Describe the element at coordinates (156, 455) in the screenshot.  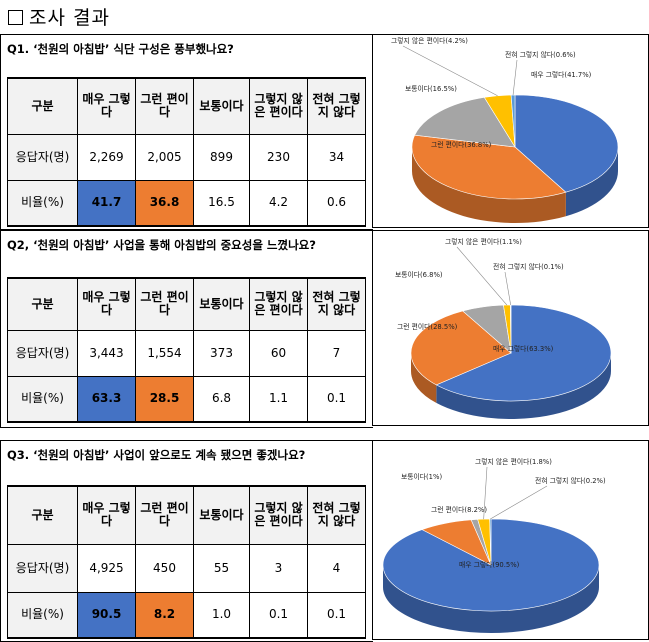
I see `question-text: Q3. ‘천원의 아침밥’ 사업이 앞으로도 계속 됐으면 좋겠나요?` at that location.